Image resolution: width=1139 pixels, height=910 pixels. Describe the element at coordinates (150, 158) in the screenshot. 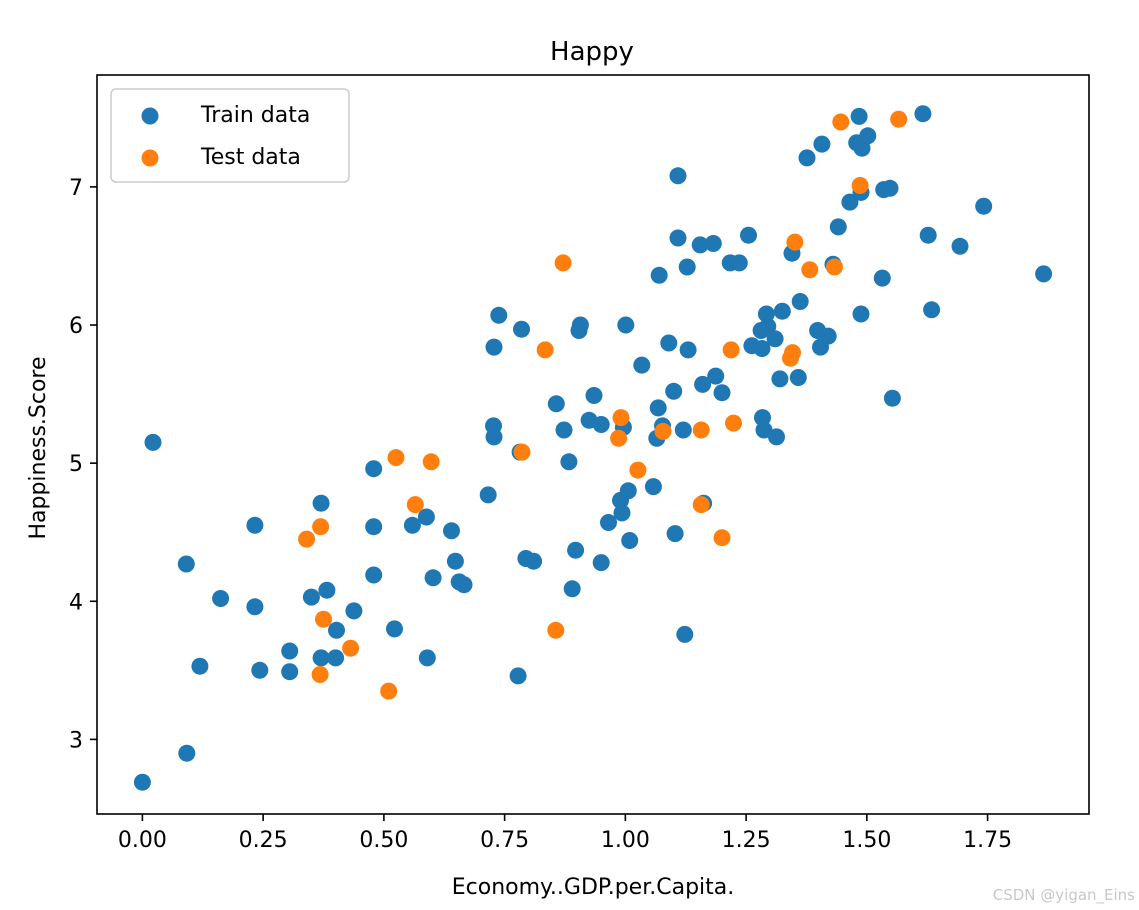

I see `legend-marker-test` at that location.